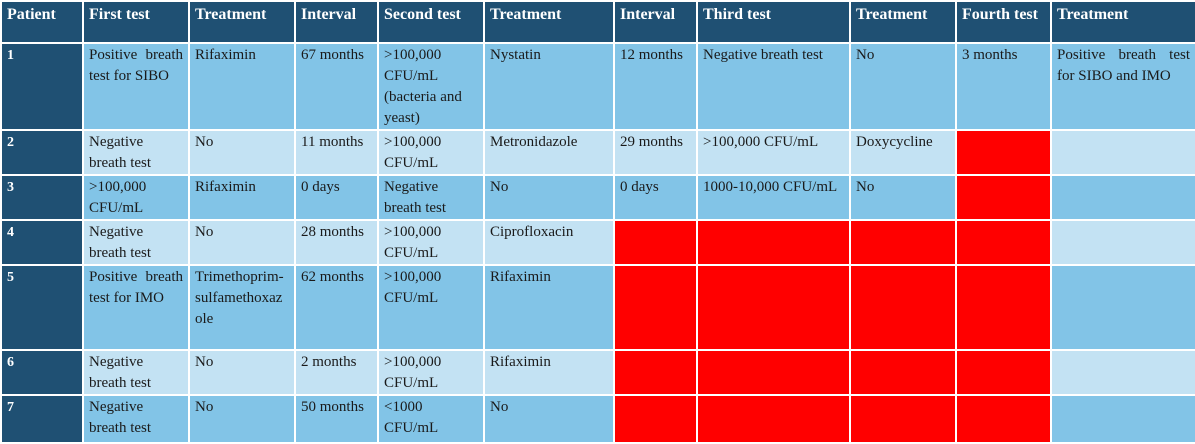  I want to click on treatment-4-cell: Positive breath test for SIBO and IMO, so click(1122, 86).